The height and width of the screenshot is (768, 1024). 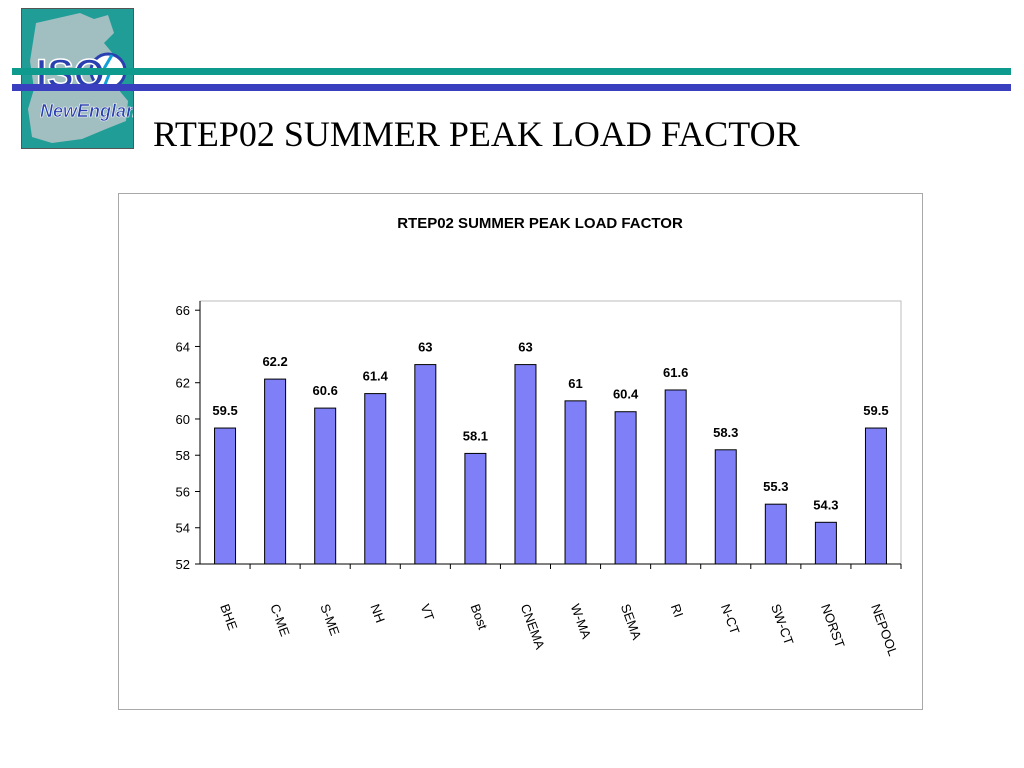 I want to click on iso-new-england-logo: ISO NewEngland, so click(x=77, y=78).